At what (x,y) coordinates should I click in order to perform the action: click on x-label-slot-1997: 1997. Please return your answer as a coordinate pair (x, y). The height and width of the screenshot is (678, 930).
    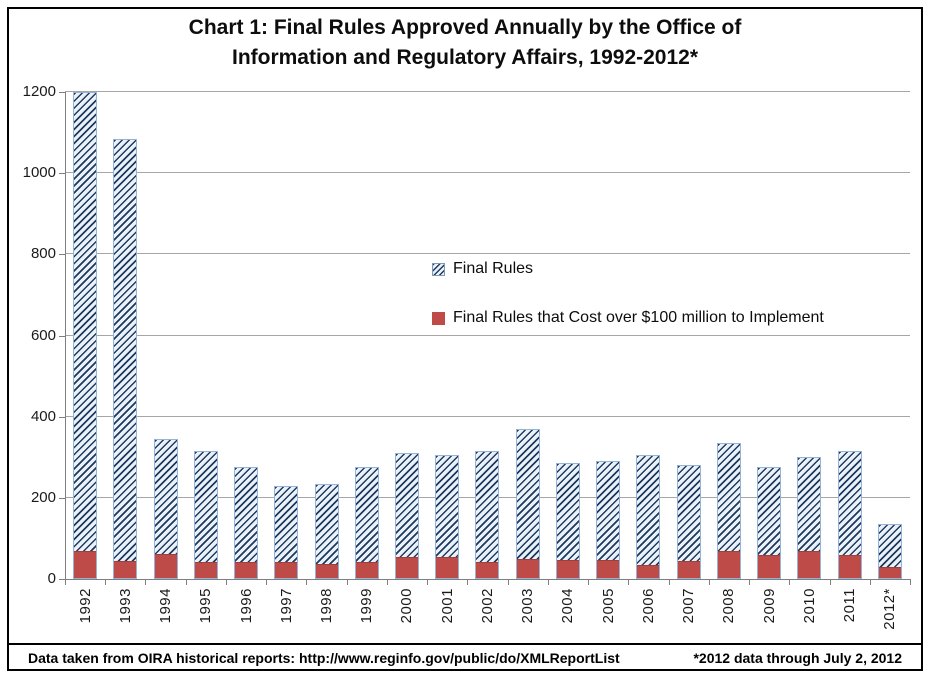
    Looking at the image, I should click on (286, 614).